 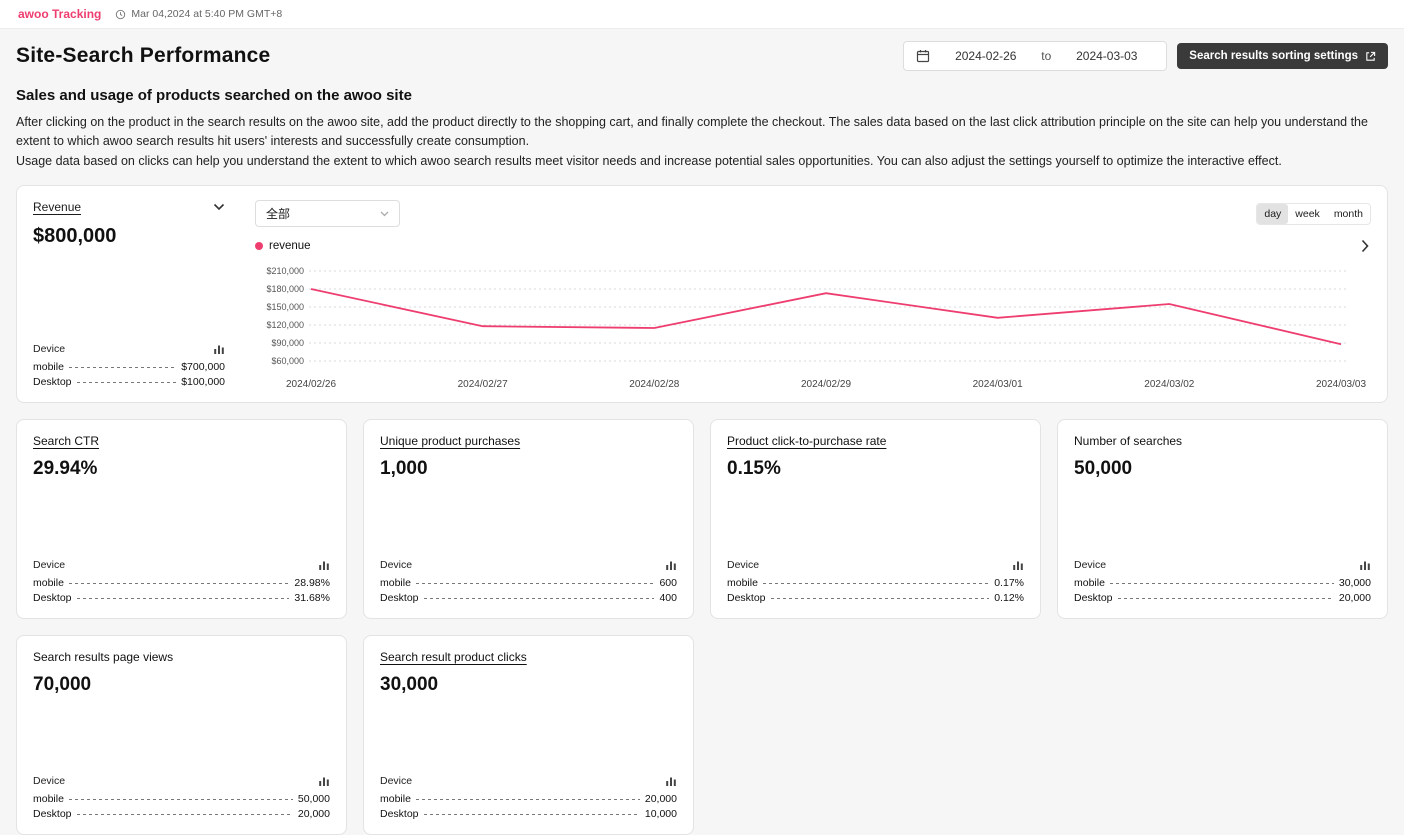 I want to click on device-value: 400, so click(x=668, y=598).